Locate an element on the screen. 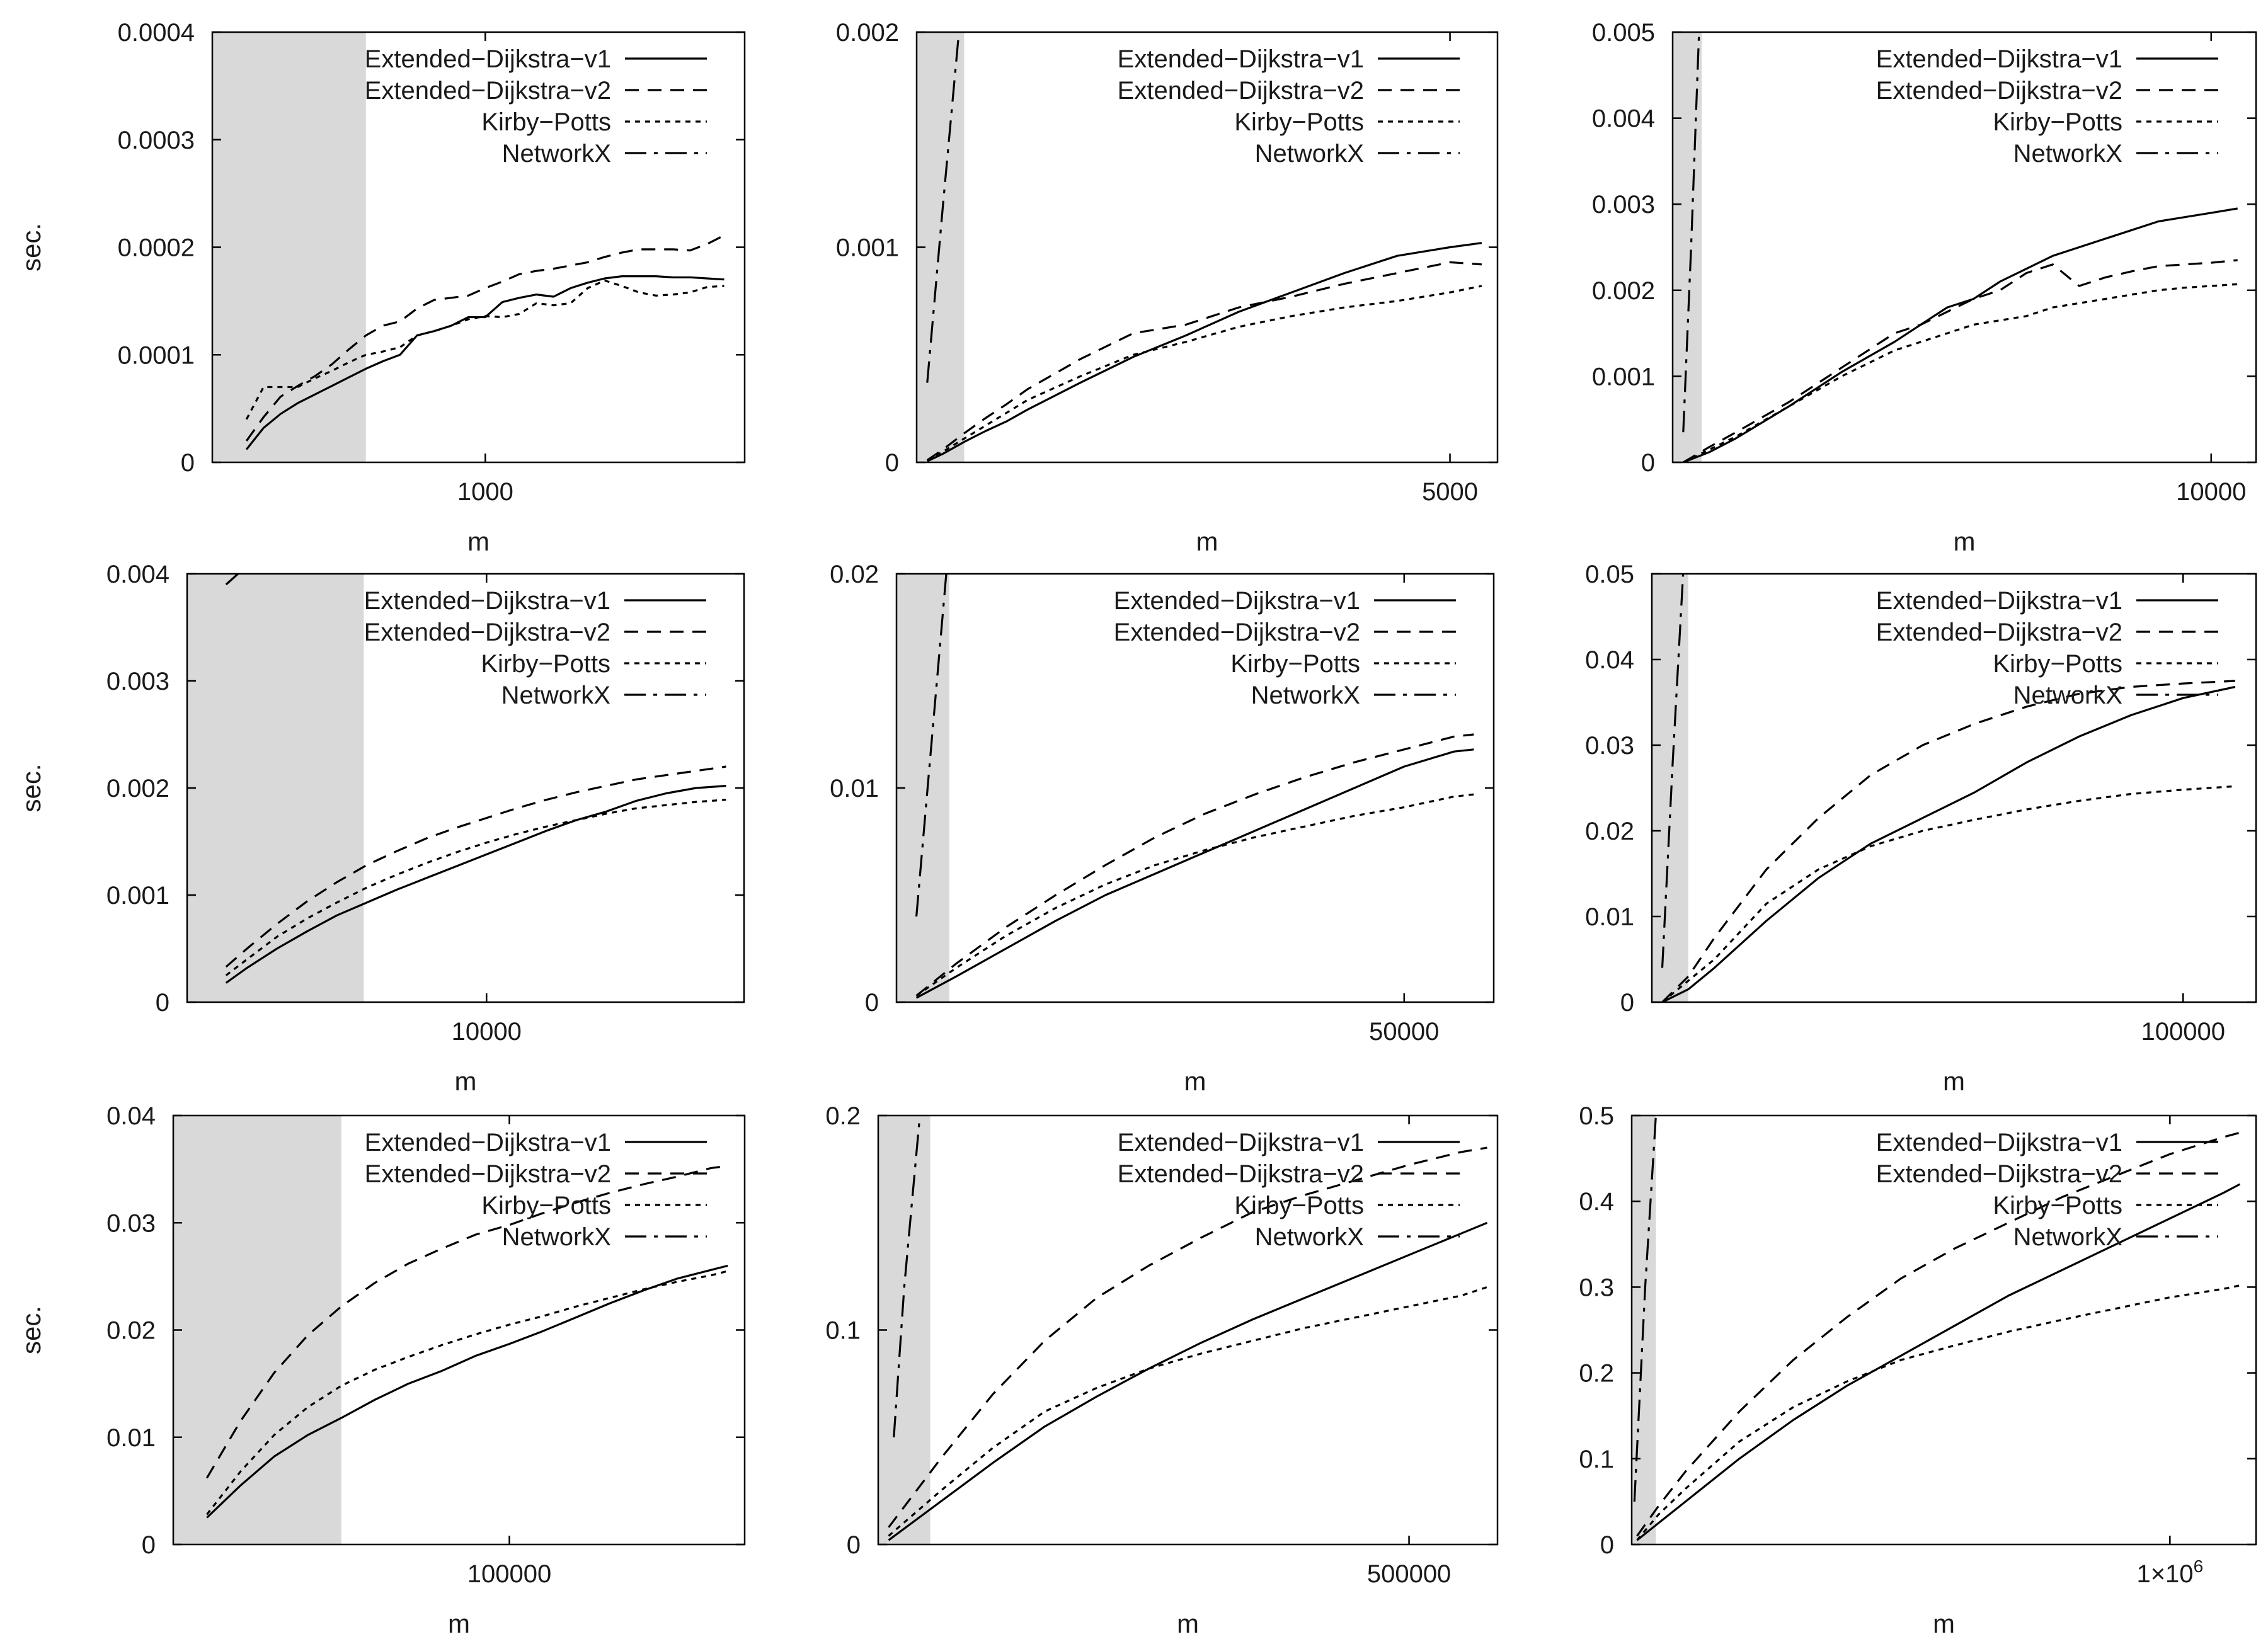 The height and width of the screenshot is (1644, 2268). x-tick-label: 10000 is located at coordinates (487, 1032).